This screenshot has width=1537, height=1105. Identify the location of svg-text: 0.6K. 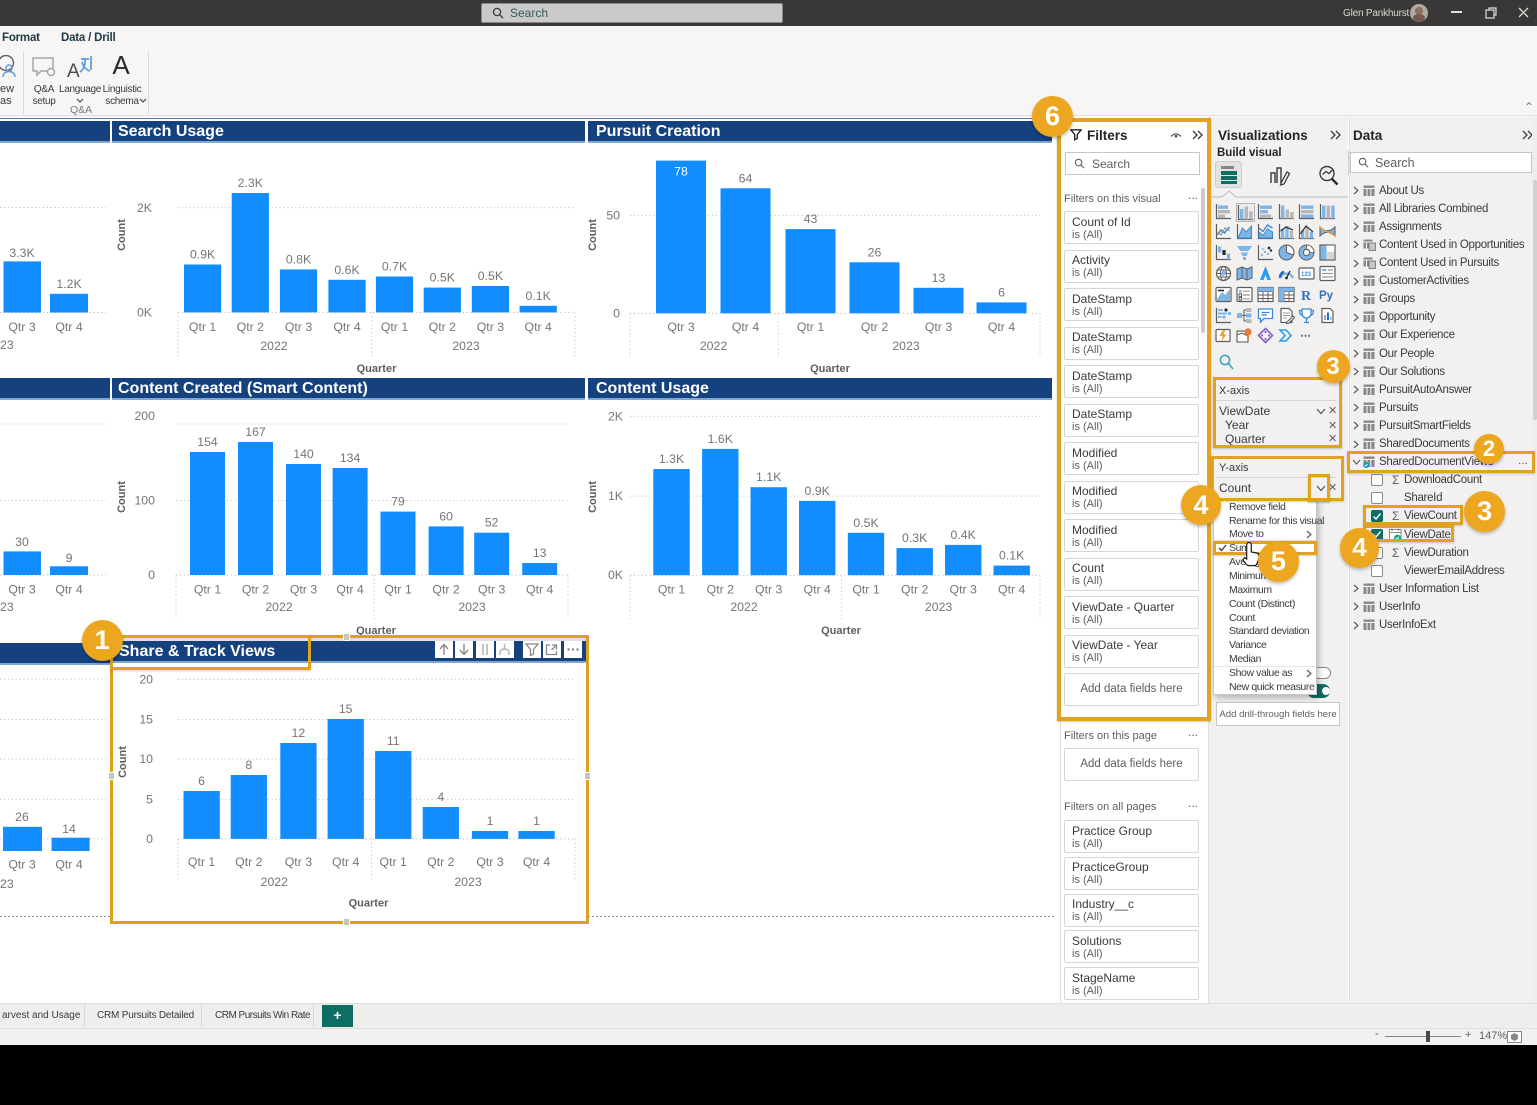
(347, 270).